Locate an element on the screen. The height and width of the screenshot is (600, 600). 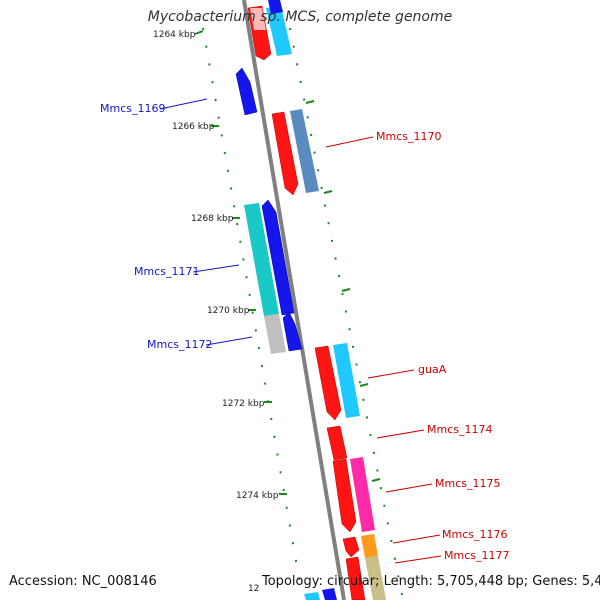
leader-lines-left is located at coordinates (206, 222).